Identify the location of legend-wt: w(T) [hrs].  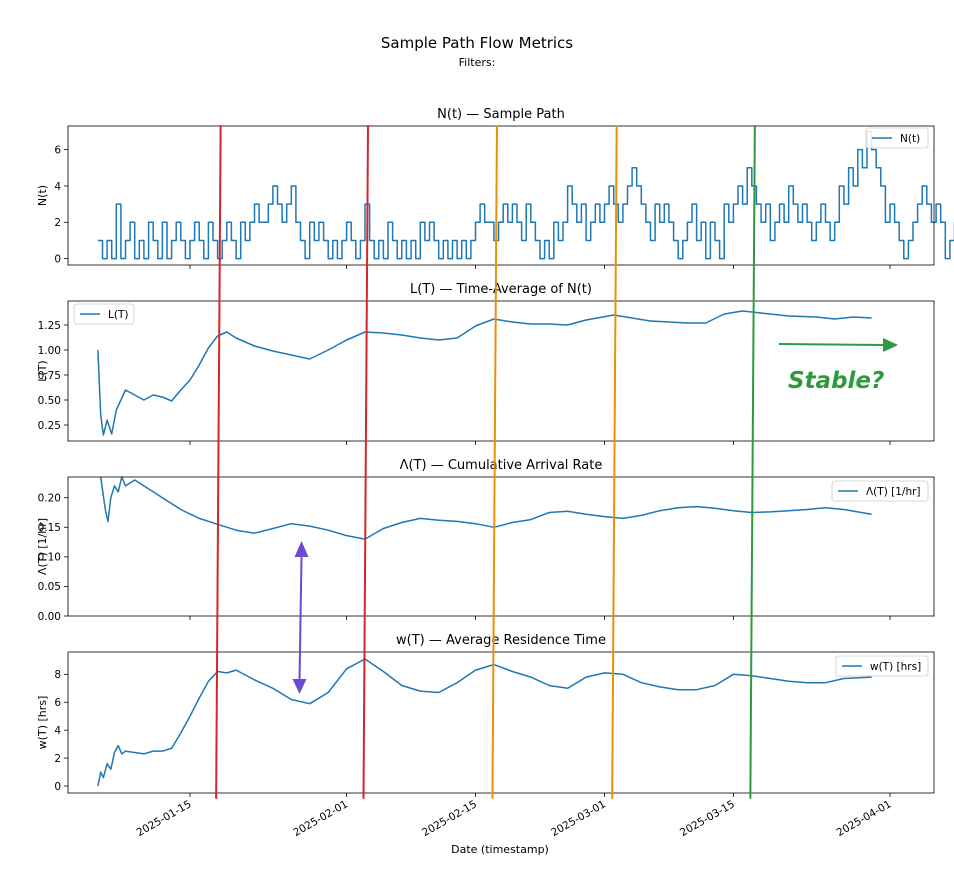
(882, 666).